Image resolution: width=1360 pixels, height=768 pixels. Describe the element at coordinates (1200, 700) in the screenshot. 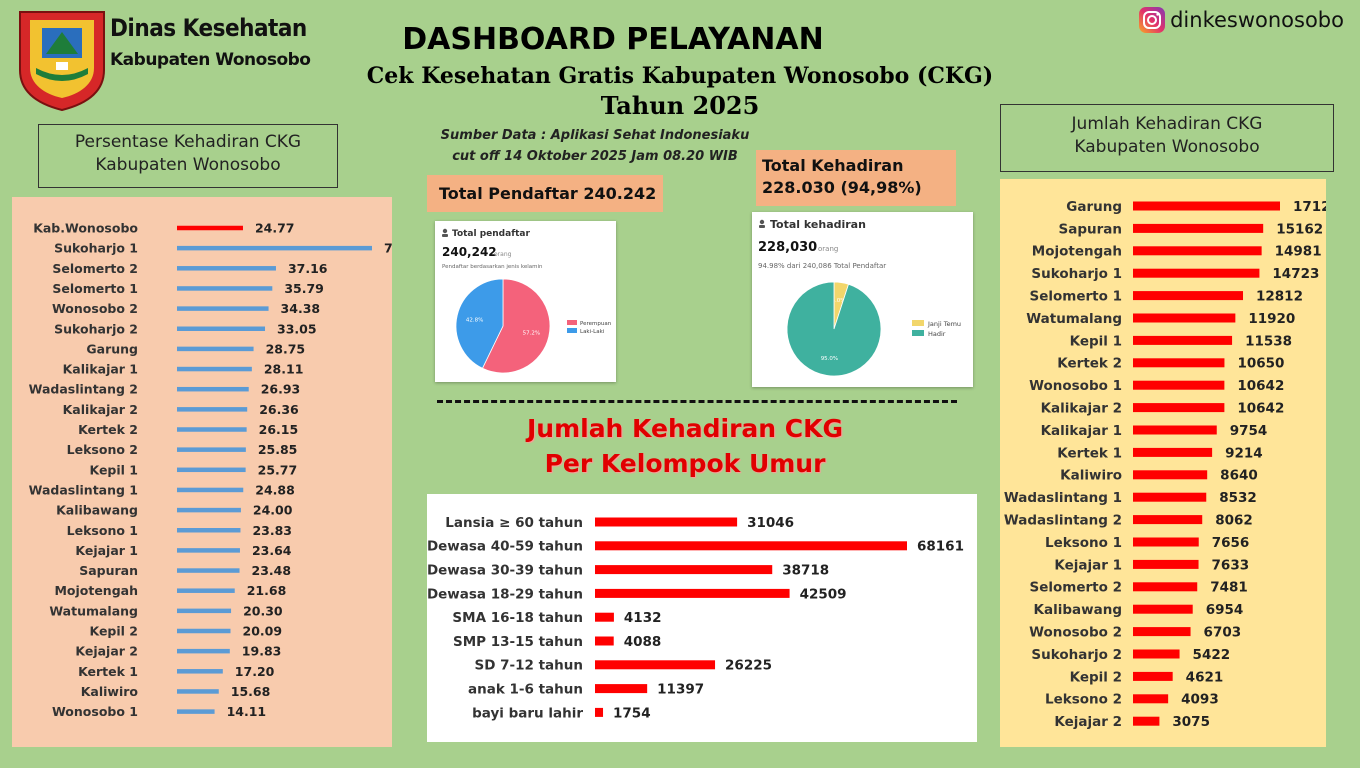

I see `bar-value-leksono-2: 4093` at that location.